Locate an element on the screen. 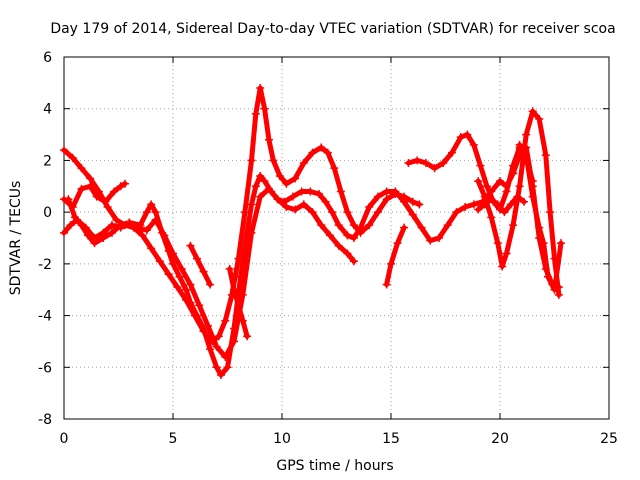 Image resolution: width=640 pixels, height=480 pixels. x-tick-label: 10 is located at coordinates (282, 439).